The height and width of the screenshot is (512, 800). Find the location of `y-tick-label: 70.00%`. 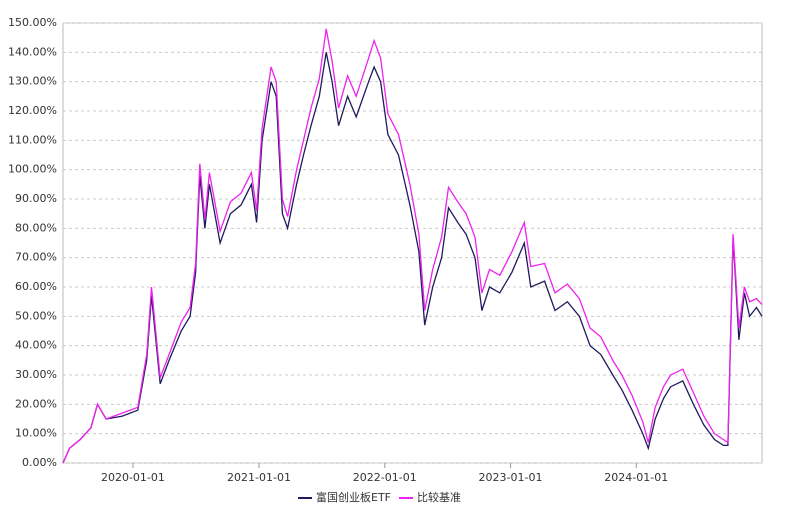

y-tick-label: 70.00% is located at coordinates (36, 257).